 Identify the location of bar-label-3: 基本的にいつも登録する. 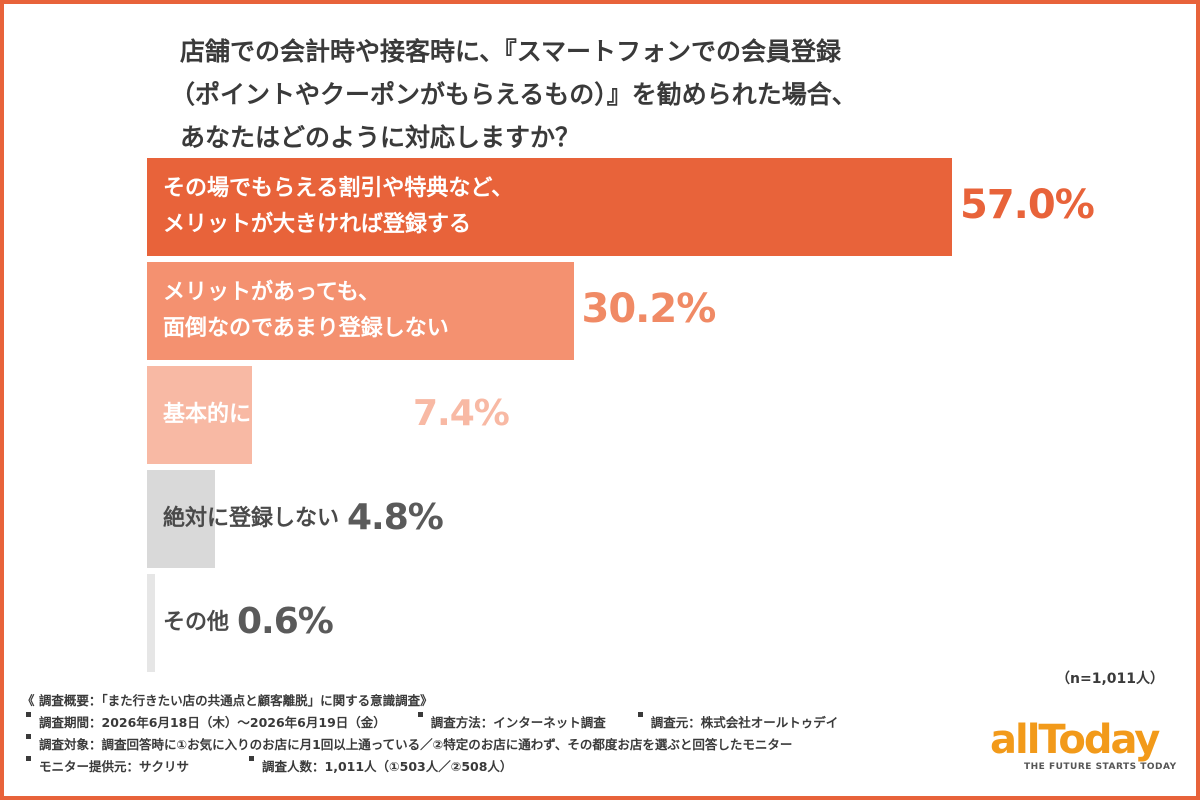
(284, 415).